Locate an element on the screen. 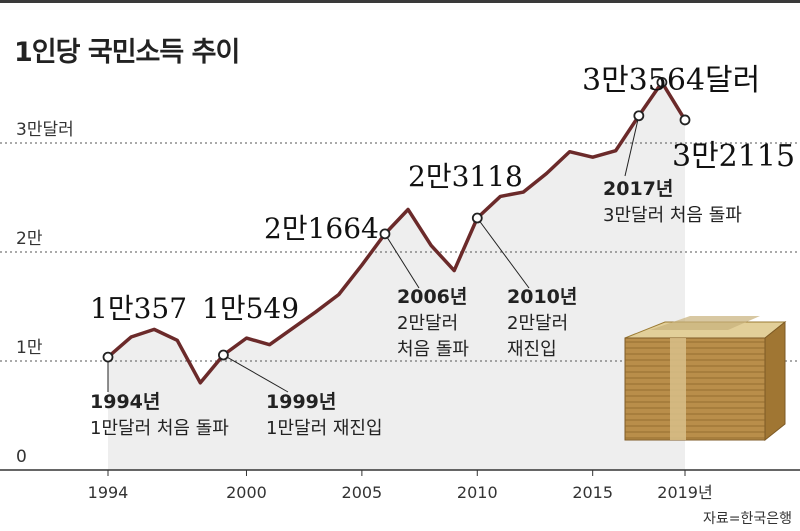 The image size is (800, 531). callout-year: 2006년 is located at coordinates (432, 297).